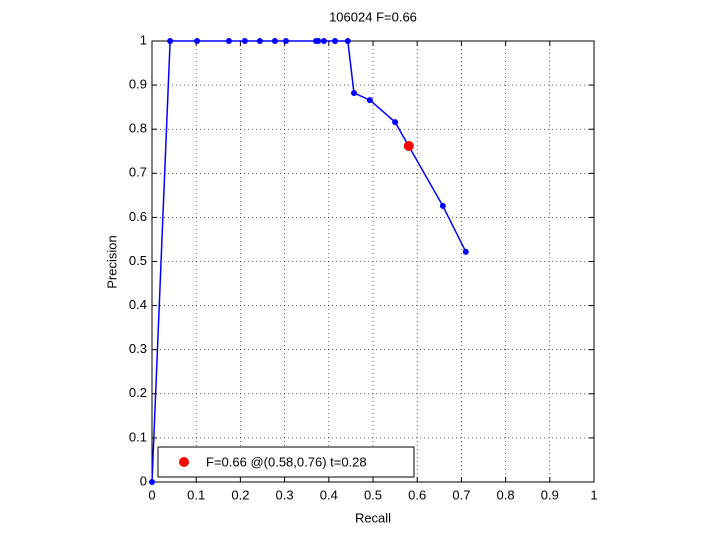  Describe the element at coordinates (111, 261) in the screenshot. I see `y-axis-label: Precision` at that location.